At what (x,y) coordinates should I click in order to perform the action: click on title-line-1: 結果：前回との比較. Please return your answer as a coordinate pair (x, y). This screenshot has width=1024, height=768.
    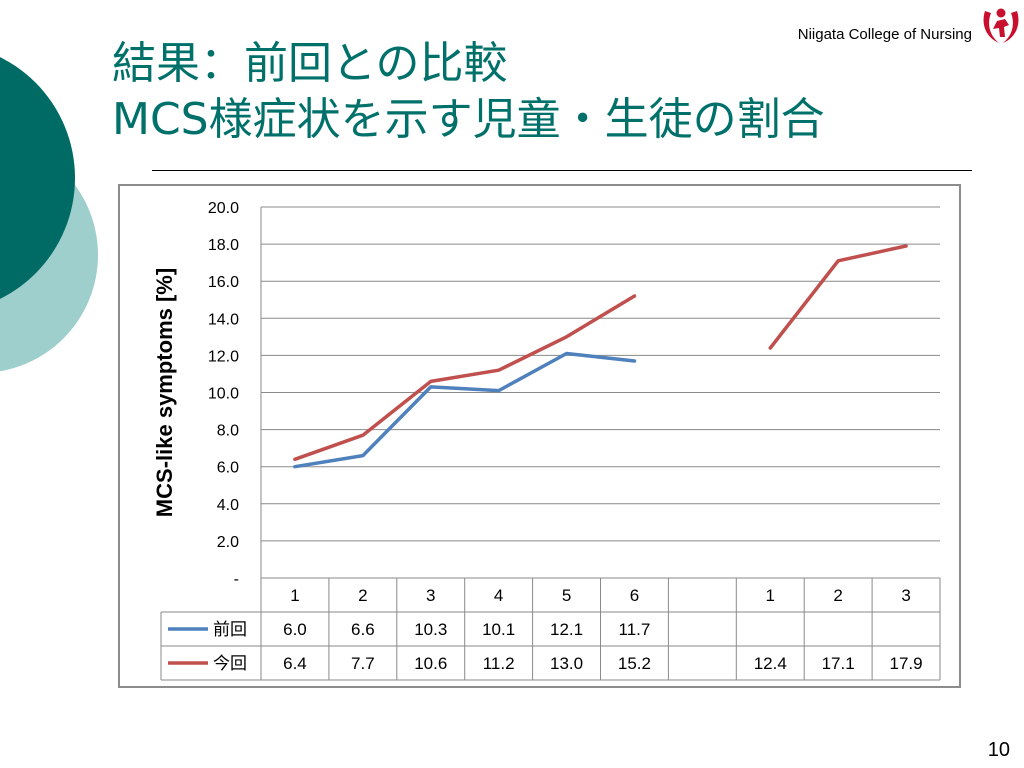
    Looking at the image, I should click on (310, 63).